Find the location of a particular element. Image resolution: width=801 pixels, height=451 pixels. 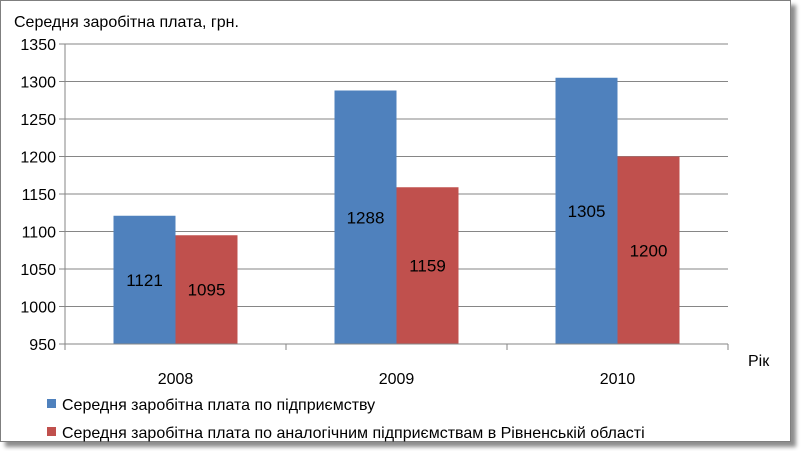

y-tick-label: 1100 is located at coordinates (39, 233).